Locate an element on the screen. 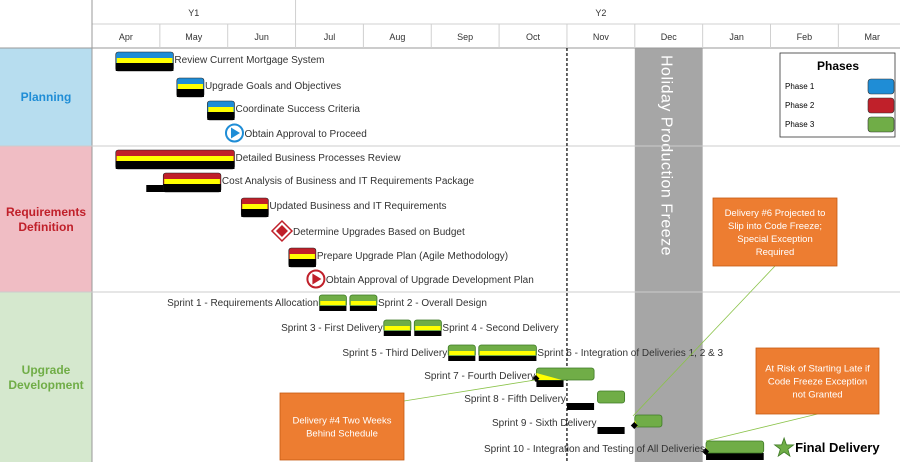  task-2: Upgrade Goals and Objectives is located at coordinates (258, 87).